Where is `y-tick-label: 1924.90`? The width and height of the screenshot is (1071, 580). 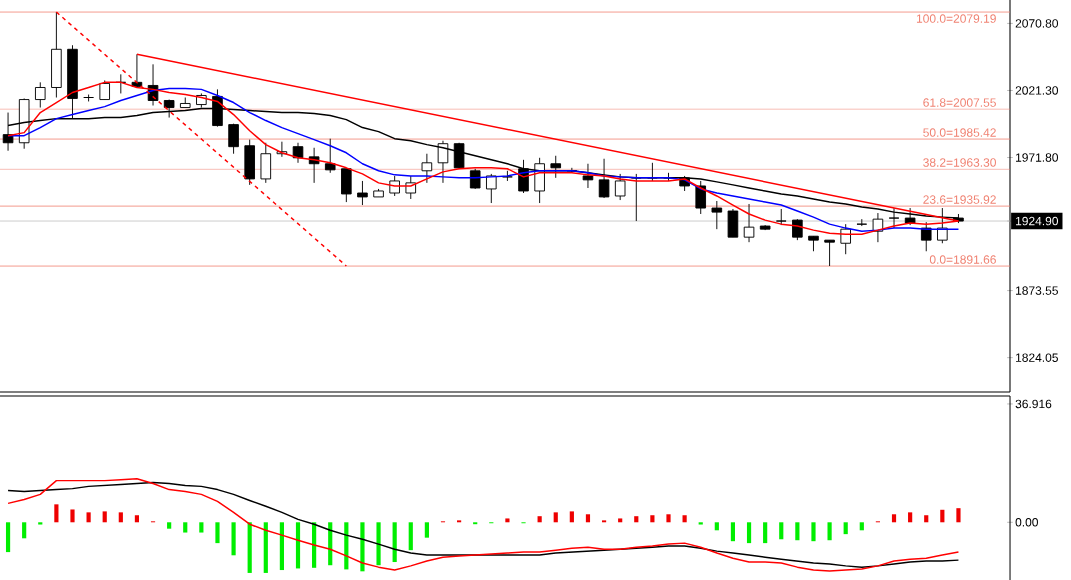 y-tick-label: 1924.90 is located at coordinates (1037, 221).